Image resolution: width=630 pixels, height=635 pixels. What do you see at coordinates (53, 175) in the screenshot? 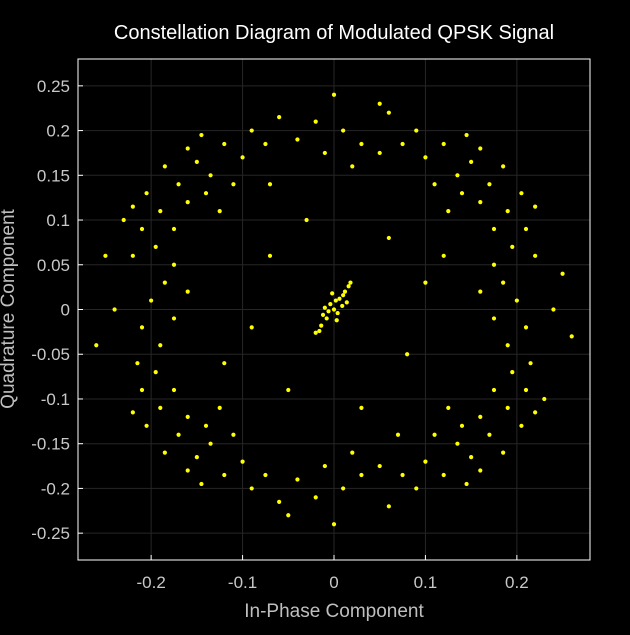
I see `y-tick-label: 0.15` at bounding box center [53, 175].